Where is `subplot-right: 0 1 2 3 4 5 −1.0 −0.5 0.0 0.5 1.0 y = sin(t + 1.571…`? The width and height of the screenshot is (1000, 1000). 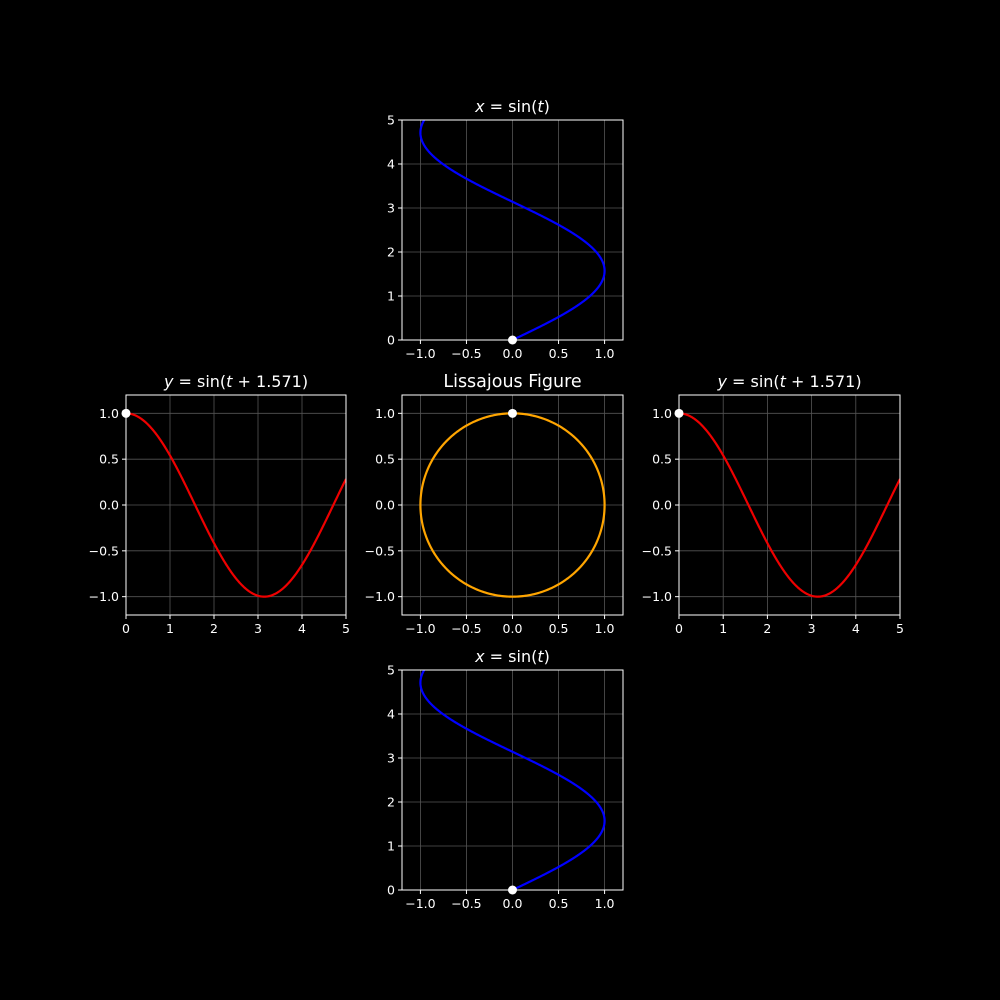
subplot-right: 0 1 2 3 4 5 −1.0 −0.5 0.0 0.5 1.0 y = sin(t + 1.571… is located at coordinates (773, 504).